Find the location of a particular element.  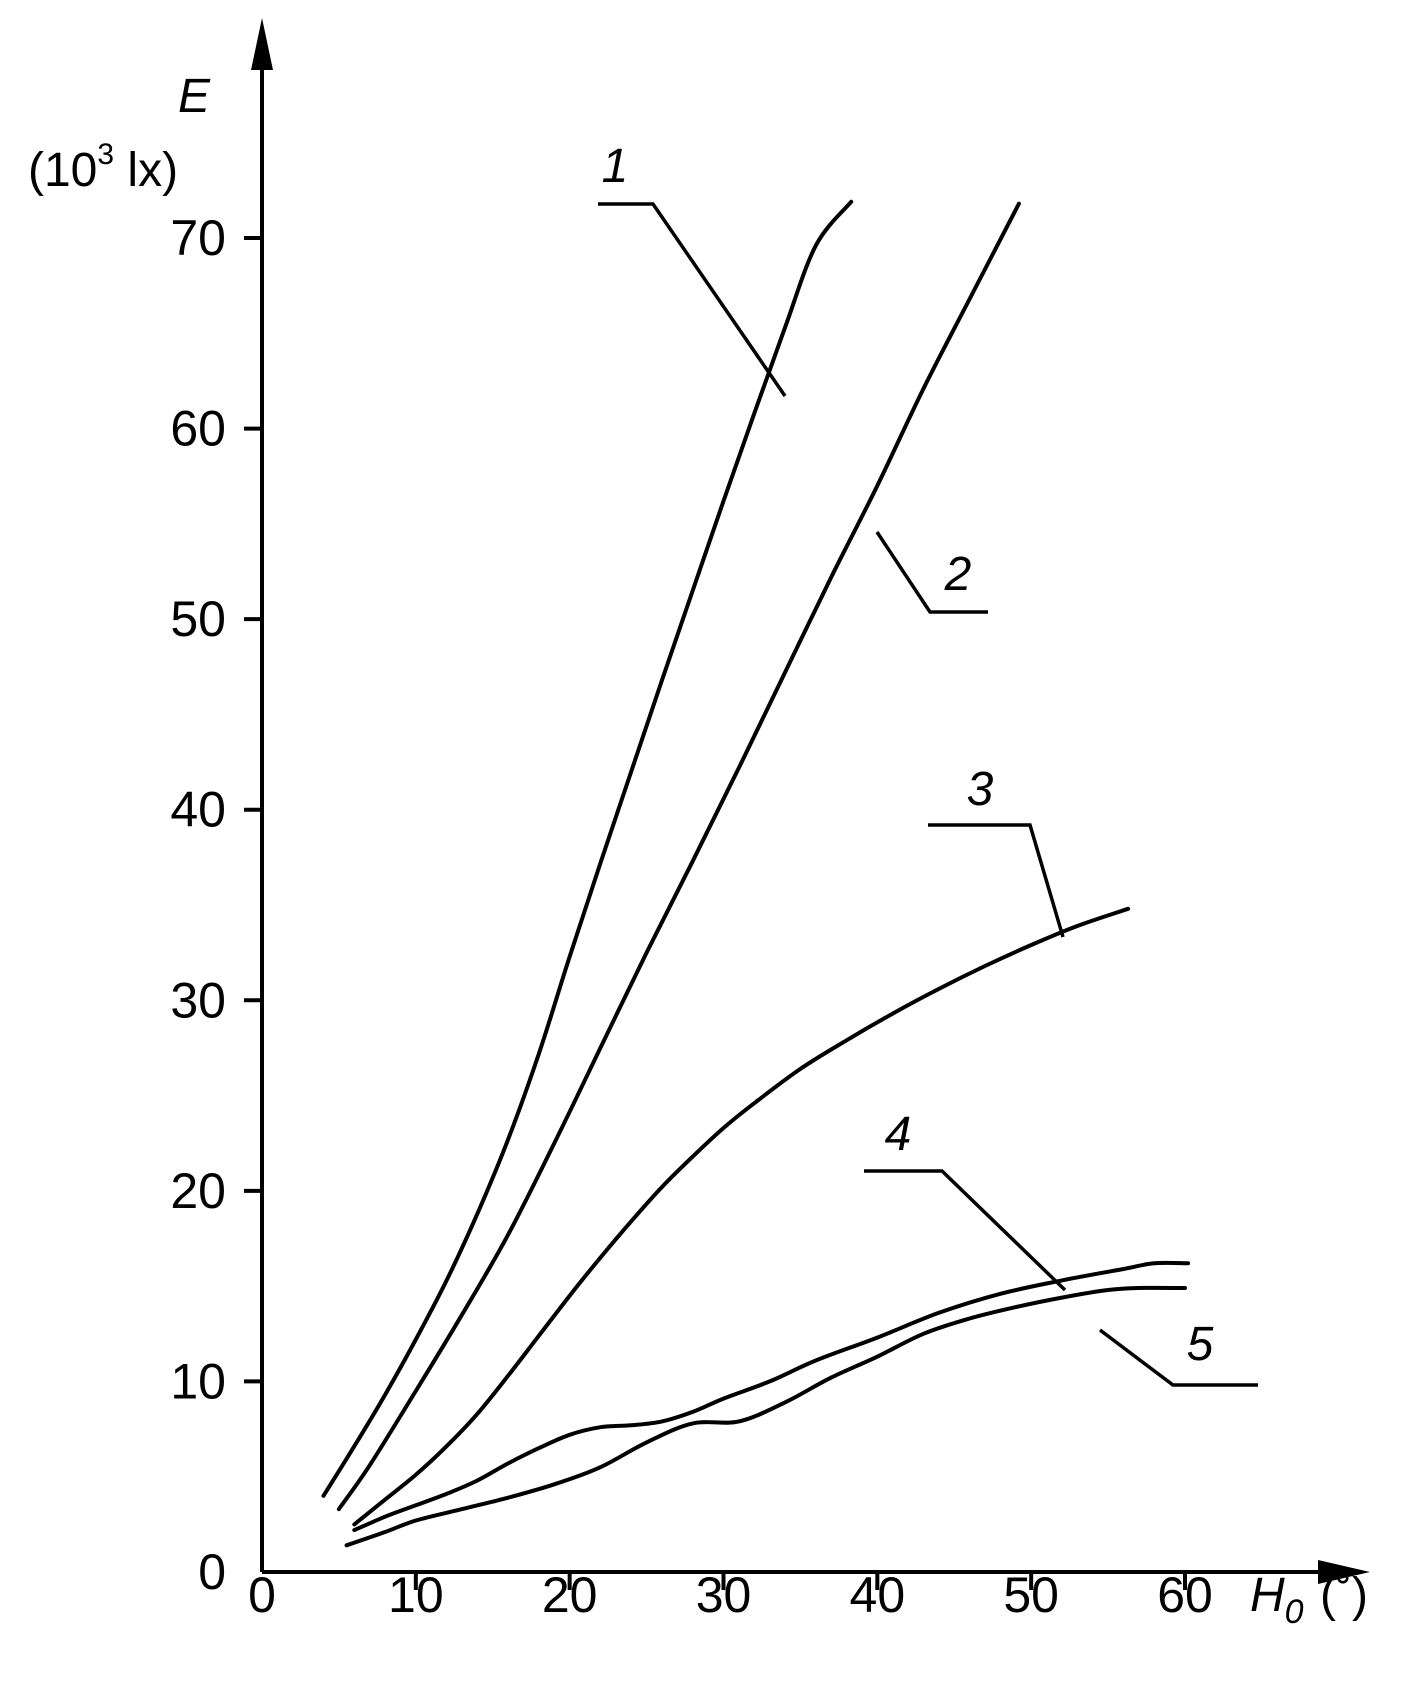

y-tick-label: 40 is located at coordinates (198, 810).